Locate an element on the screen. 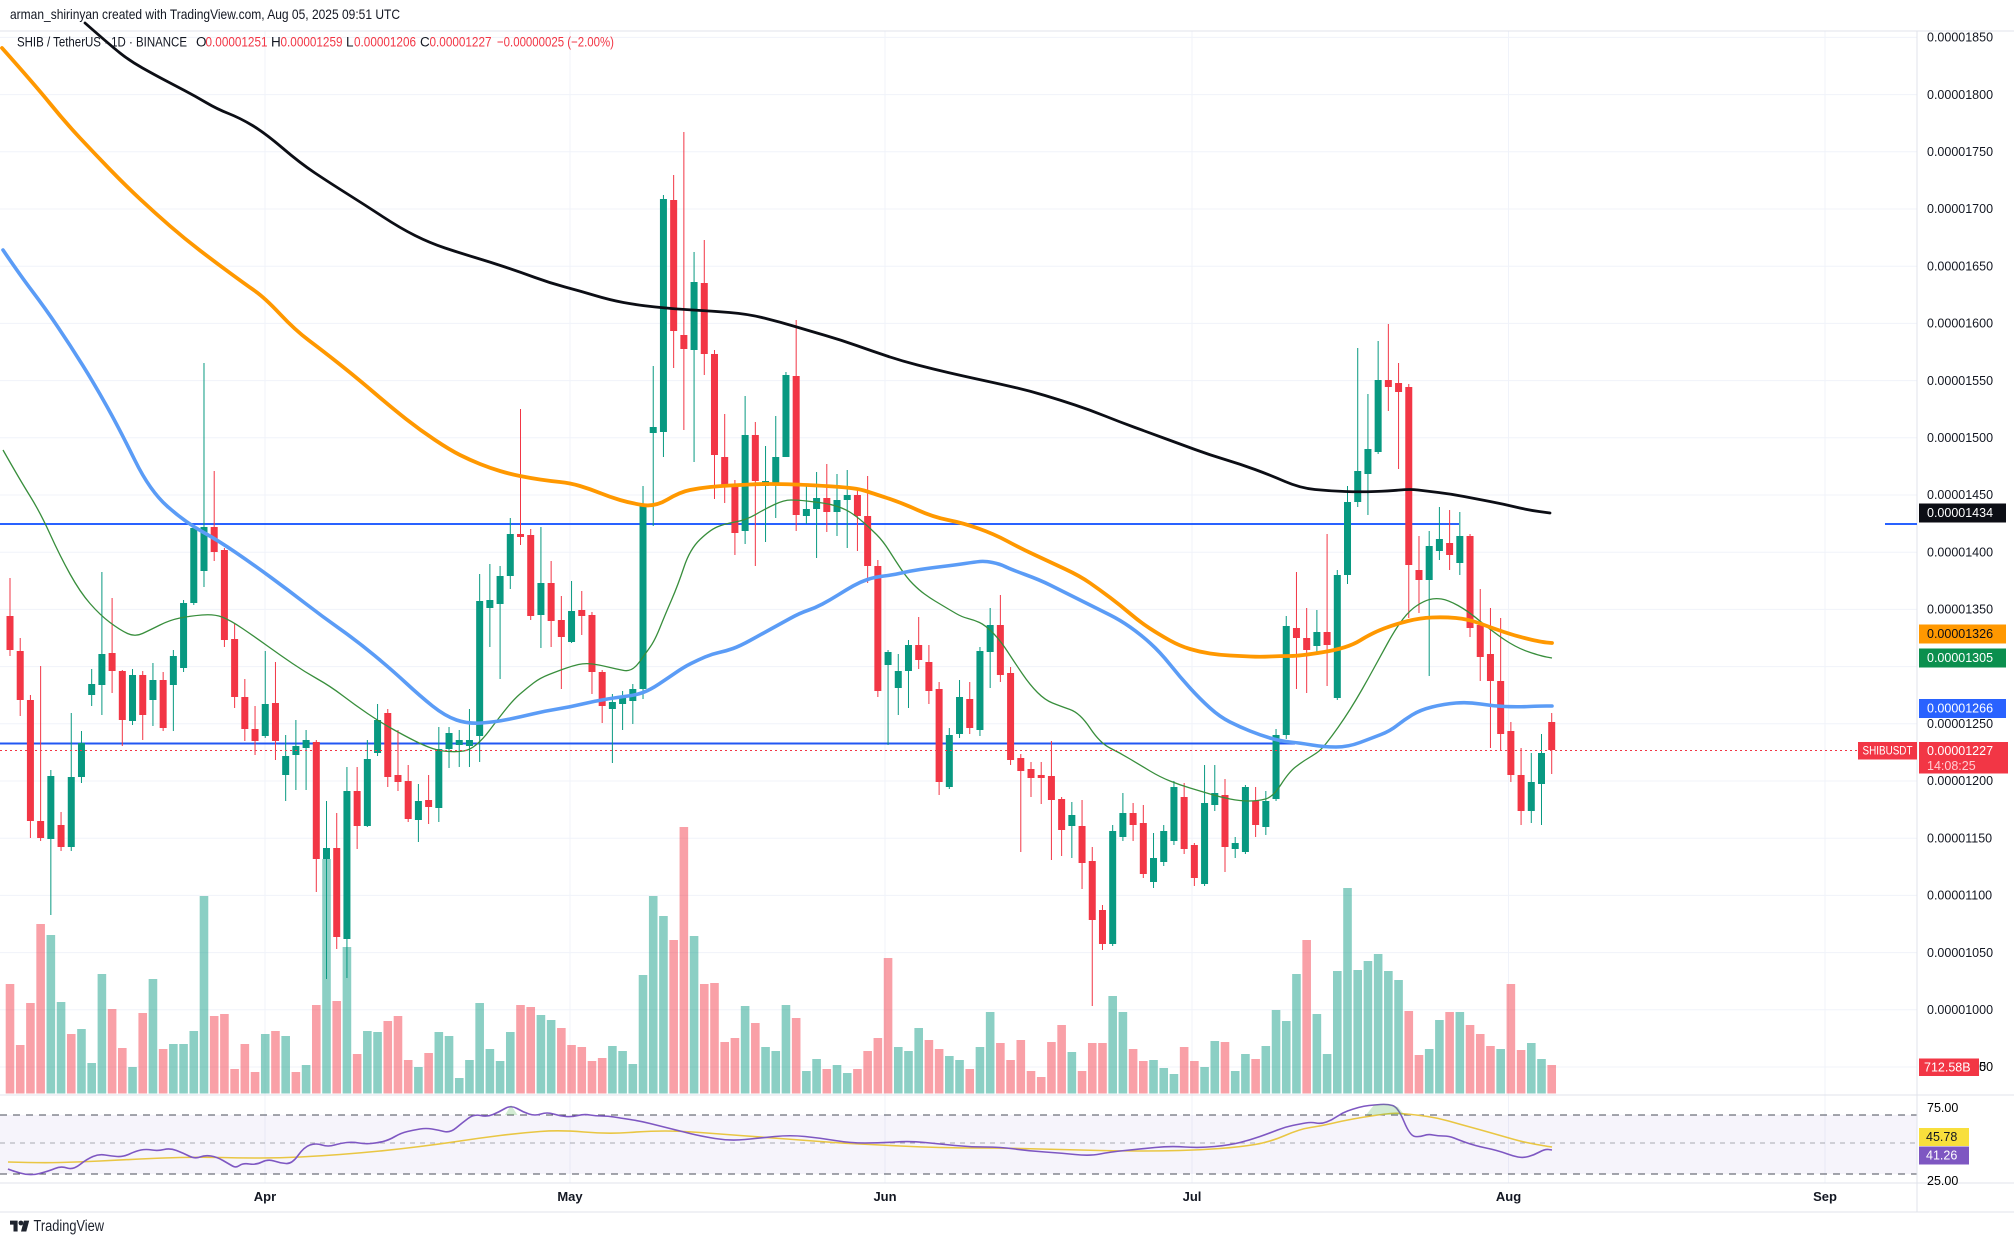 Image resolution: width=2014 pixels, height=1249 pixels. svg-text: 0.00001326 is located at coordinates (1960, 634).